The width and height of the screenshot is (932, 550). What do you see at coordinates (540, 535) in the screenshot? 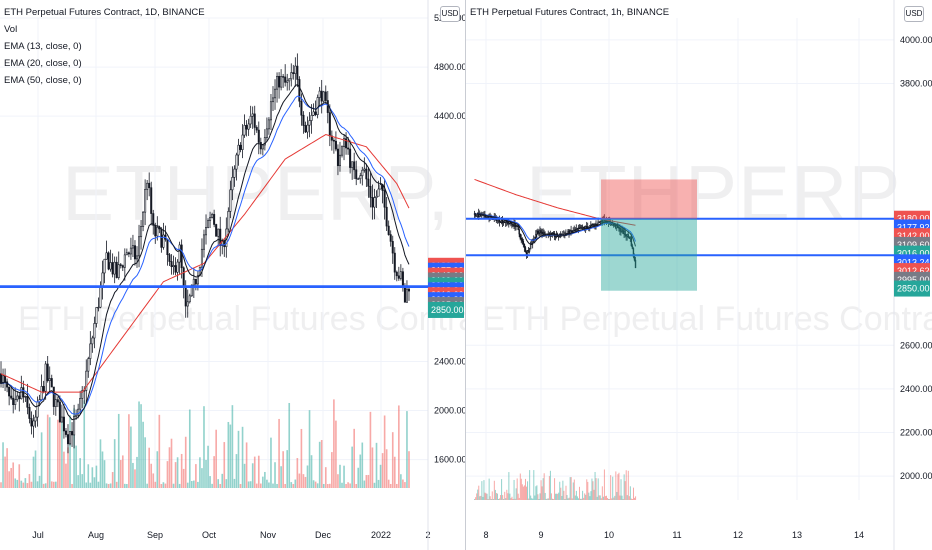
I see `x-tick-label: 9` at bounding box center [540, 535].